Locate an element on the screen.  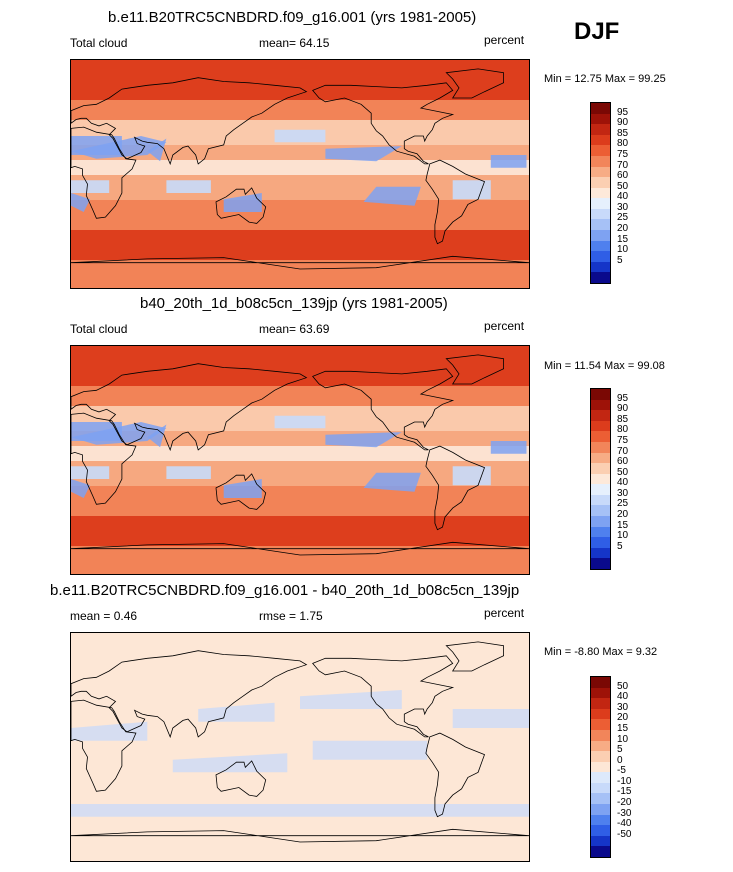
colorbar-tick-label: -20 is located at coordinates (624, 803).